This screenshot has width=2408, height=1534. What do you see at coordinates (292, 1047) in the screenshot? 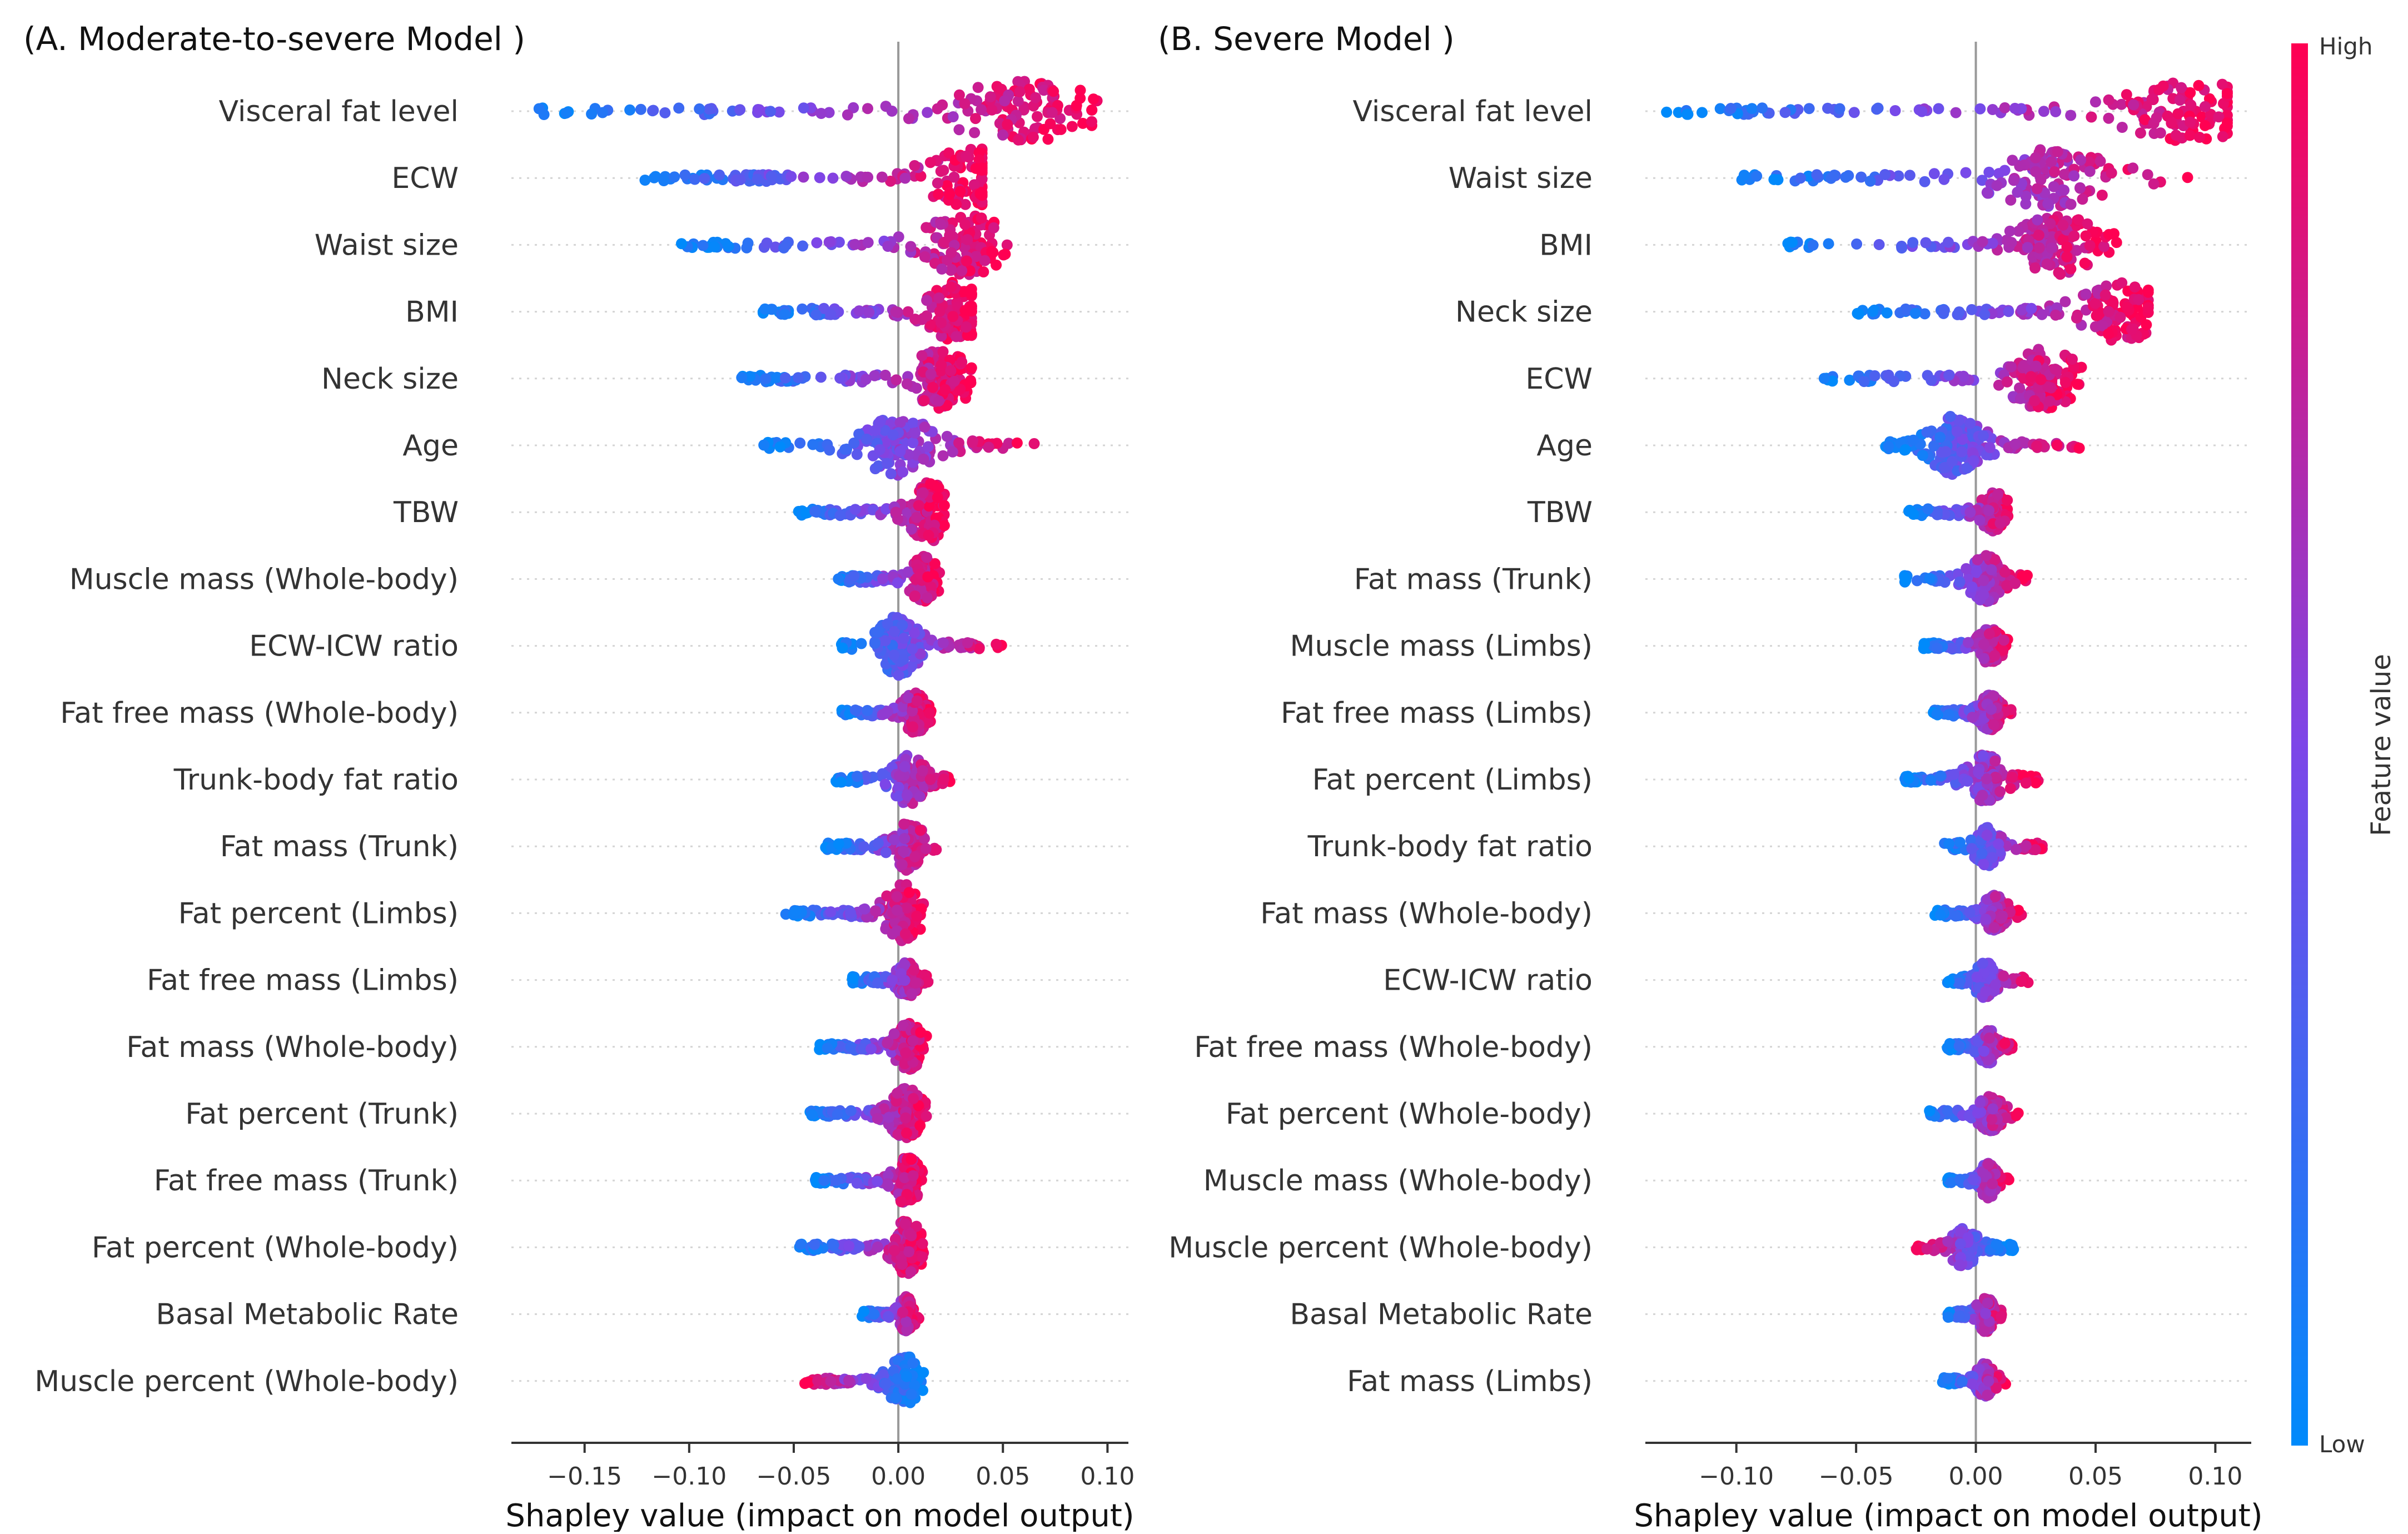
I see `feature-label: Fat mass (Whole-body)` at bounding box center [292, 1047].